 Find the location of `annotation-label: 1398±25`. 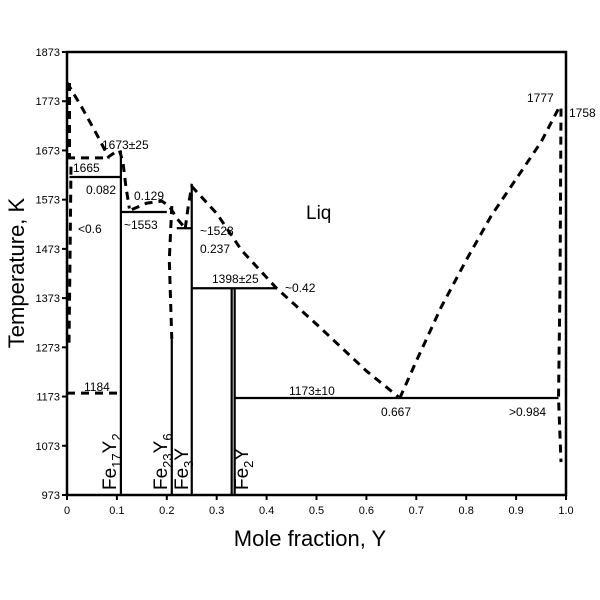

annotation-label: 1398±25 is located at coordinates (235, 279).